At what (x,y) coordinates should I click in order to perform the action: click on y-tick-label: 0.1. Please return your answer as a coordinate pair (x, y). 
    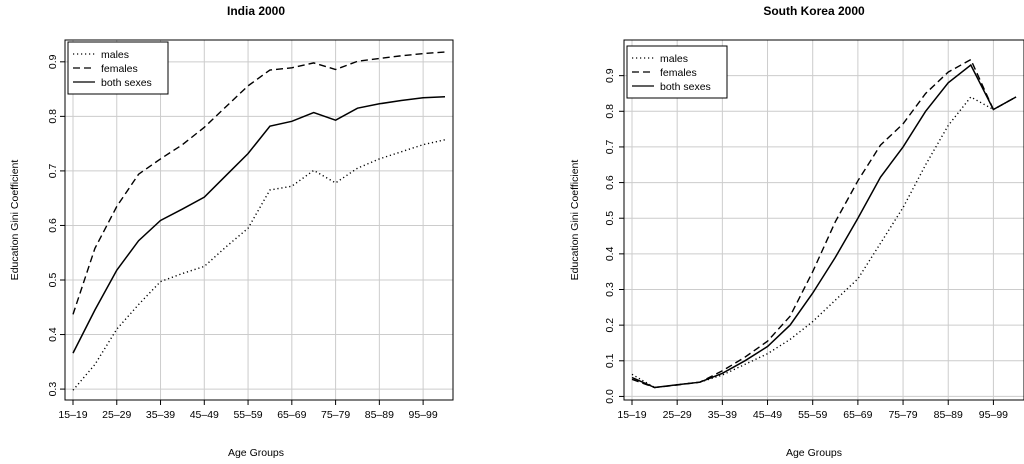
    Looking at the image, I should click on (610, 360).